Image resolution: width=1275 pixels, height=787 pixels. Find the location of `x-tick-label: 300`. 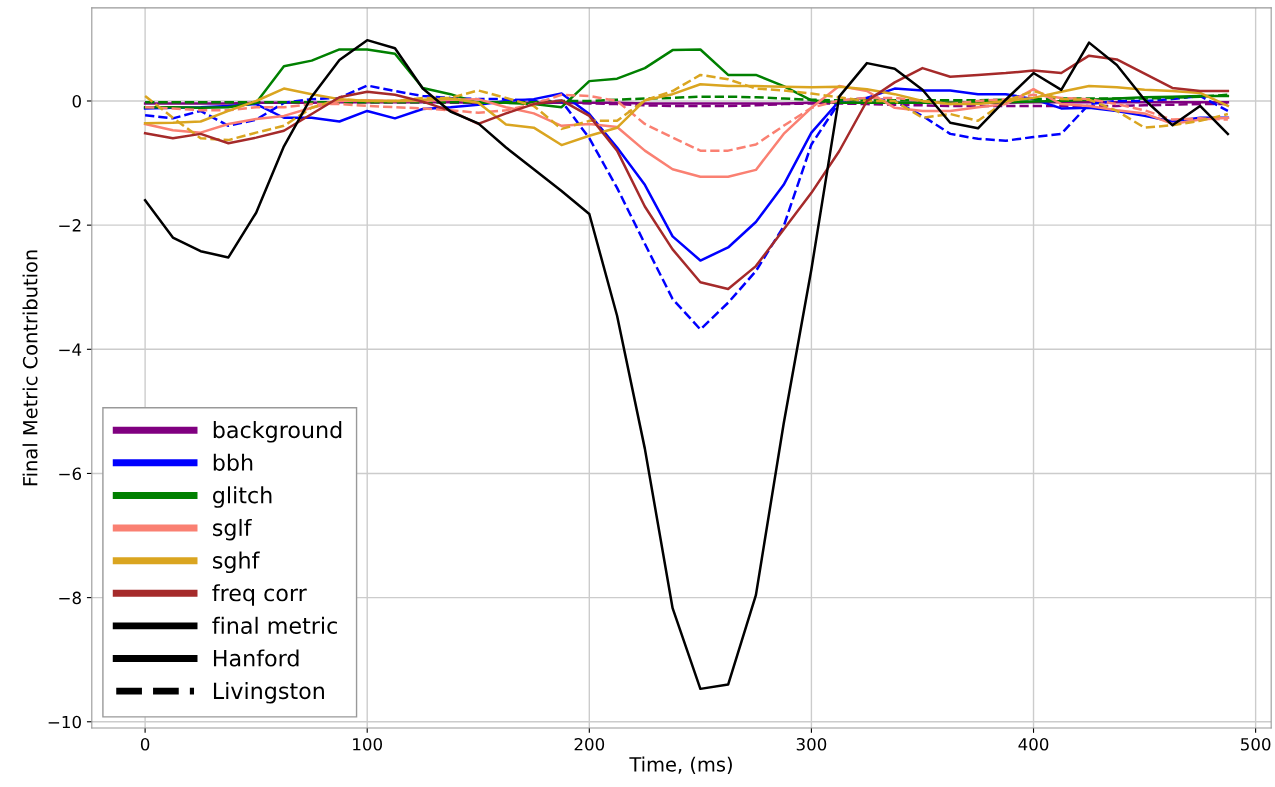

x-tick-label: 300 is located at coordinates (811, 744).